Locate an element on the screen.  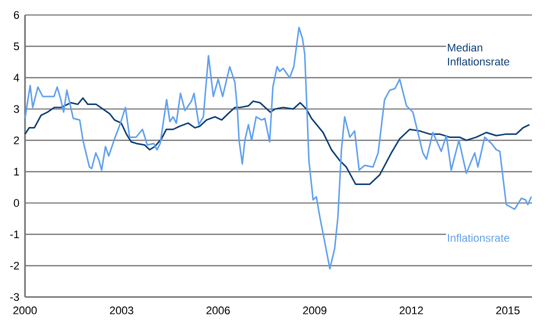
y-tick-label: 3 is located at coordinates (16, 109).